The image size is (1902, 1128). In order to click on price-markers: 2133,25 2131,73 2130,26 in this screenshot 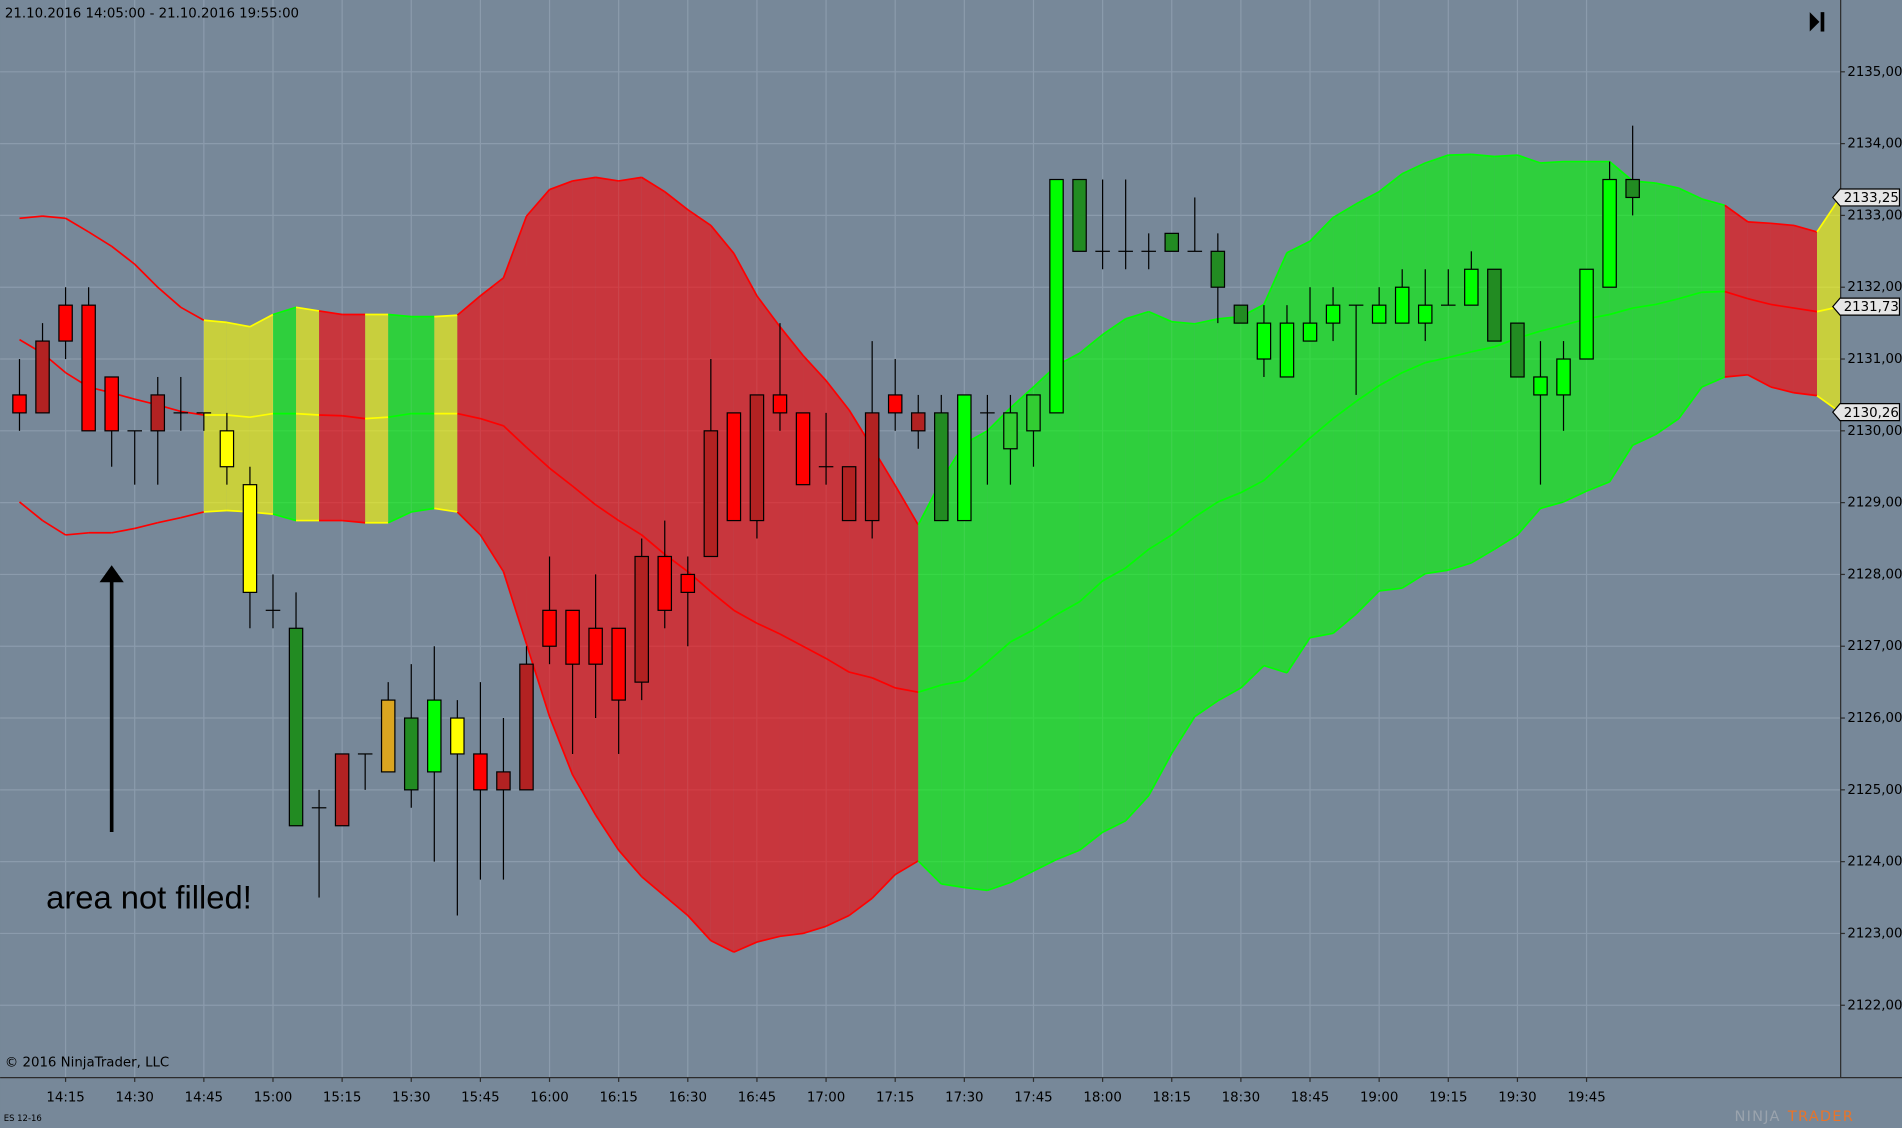, I will do `click(1866, 305)`.